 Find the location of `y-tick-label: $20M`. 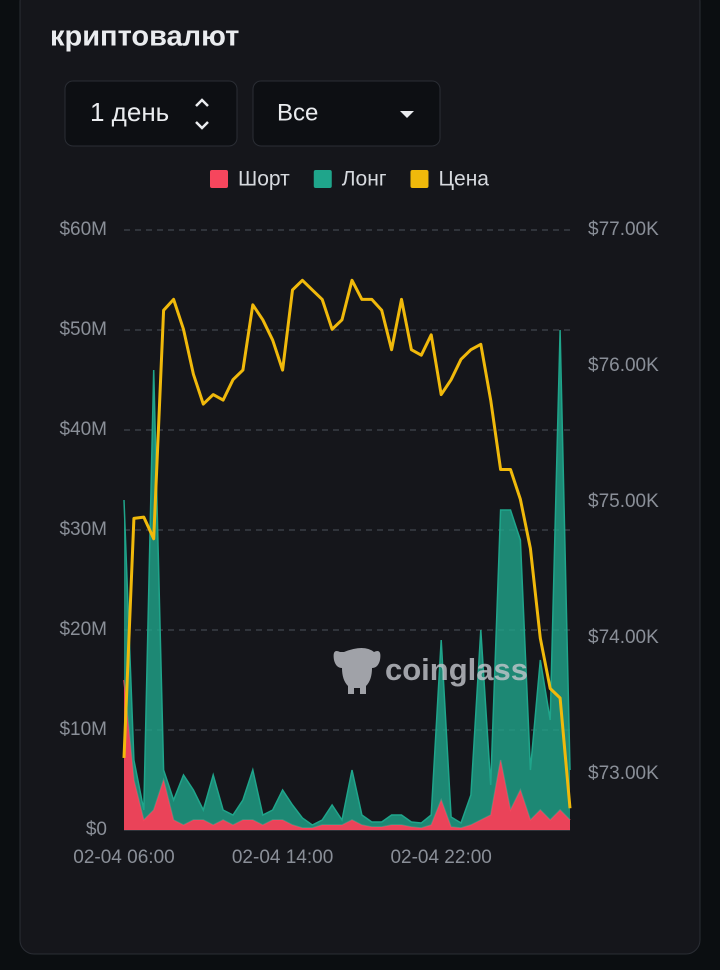

y-tick-label: $20M is located at coordinates (83, 629).